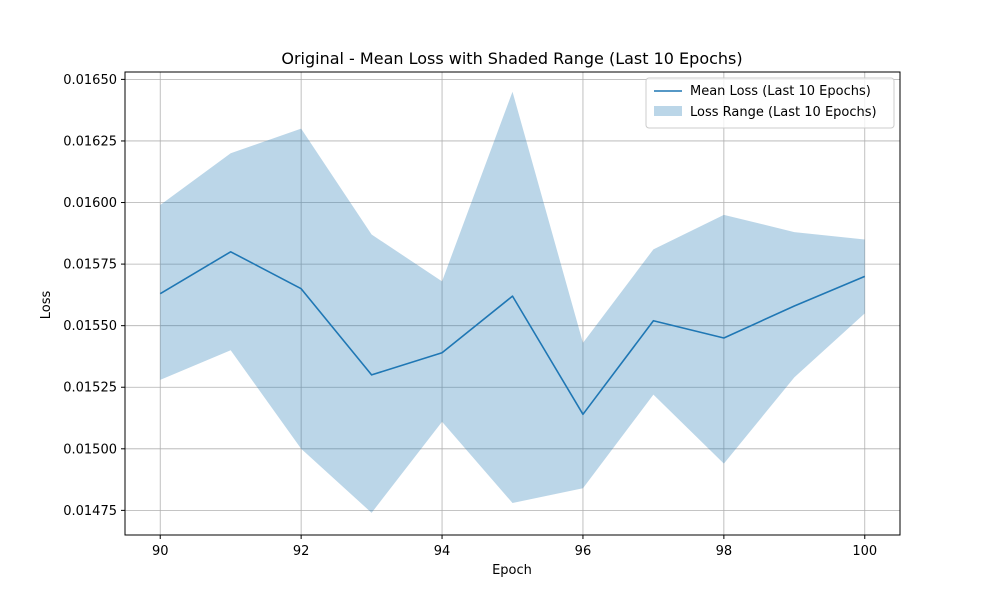 Image resolution: width=1000 pixels, height=600 pixels. What do you see at coordinates (90, 449) in the screenshot?
I see `y-tick-label: 0.01500` at bounding box center [90, 449].